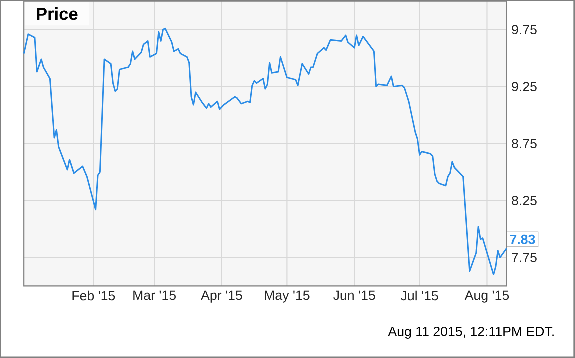 This screenshot has width=575, height=358. I want to click on text: Aug 11 2015, 12:11PM EDT., so click(471, 332).